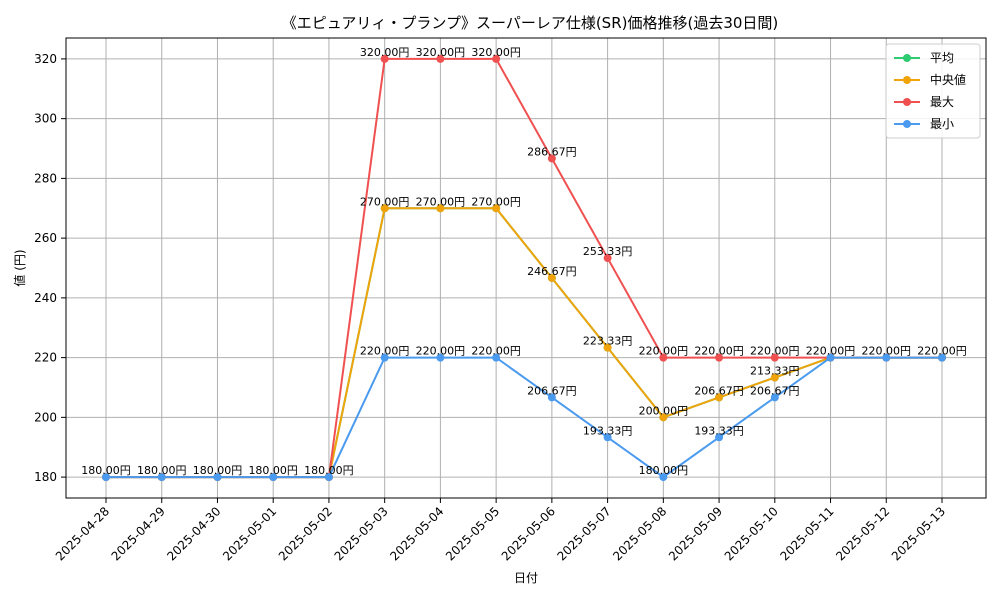 The image size is (1000, 600). Describe the element at coordinates (942, 124) in the screenshot. I see `legend-label: 最小` at that location.